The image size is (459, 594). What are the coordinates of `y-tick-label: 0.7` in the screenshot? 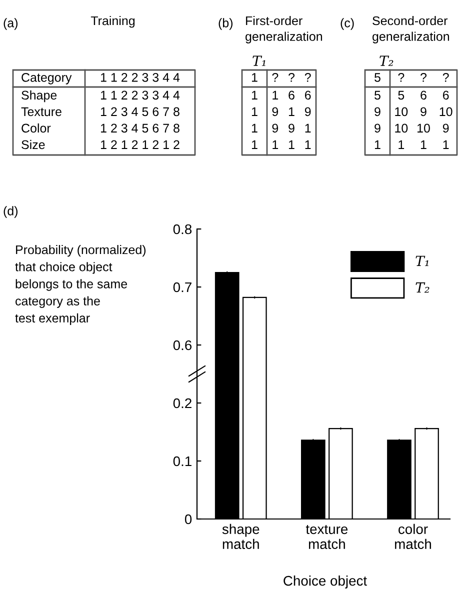 It's located at (182, 287).